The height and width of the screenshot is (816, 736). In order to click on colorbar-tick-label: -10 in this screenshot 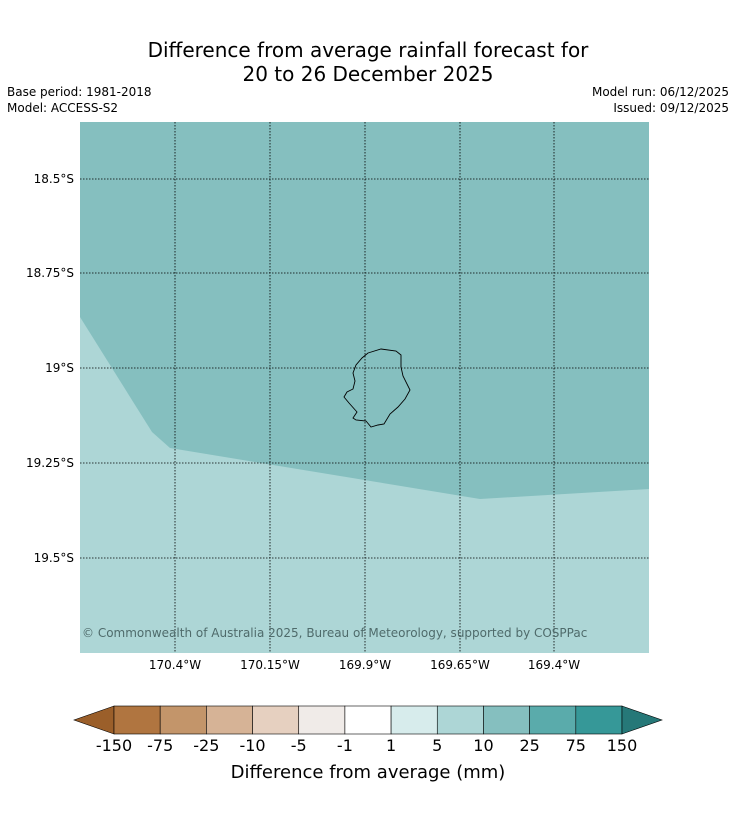, I will do `click(252, 745)`.